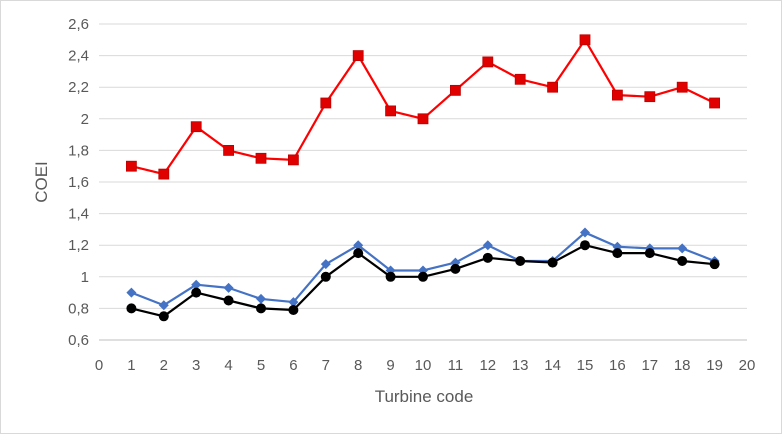  I want to click on x-tick-label: 19, so click(714, 365).